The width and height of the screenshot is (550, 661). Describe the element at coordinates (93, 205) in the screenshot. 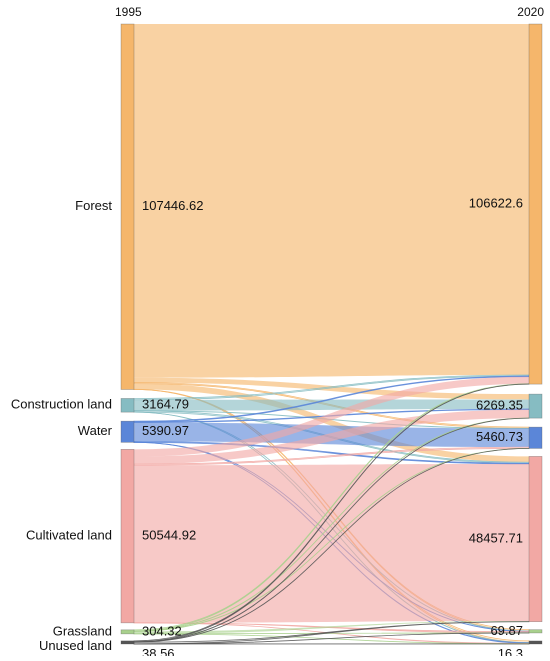

I see `node-label-forest: Forest` at that location.